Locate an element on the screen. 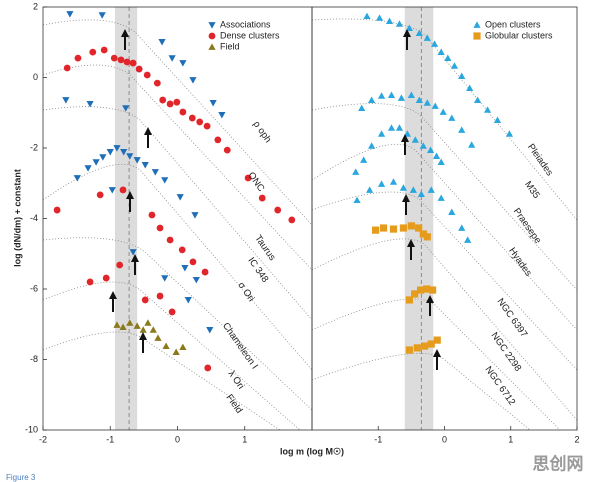 The width and height of the screenshot is (596, 482). curve-label: NGC 6712 is located at coordinates (500, 385).